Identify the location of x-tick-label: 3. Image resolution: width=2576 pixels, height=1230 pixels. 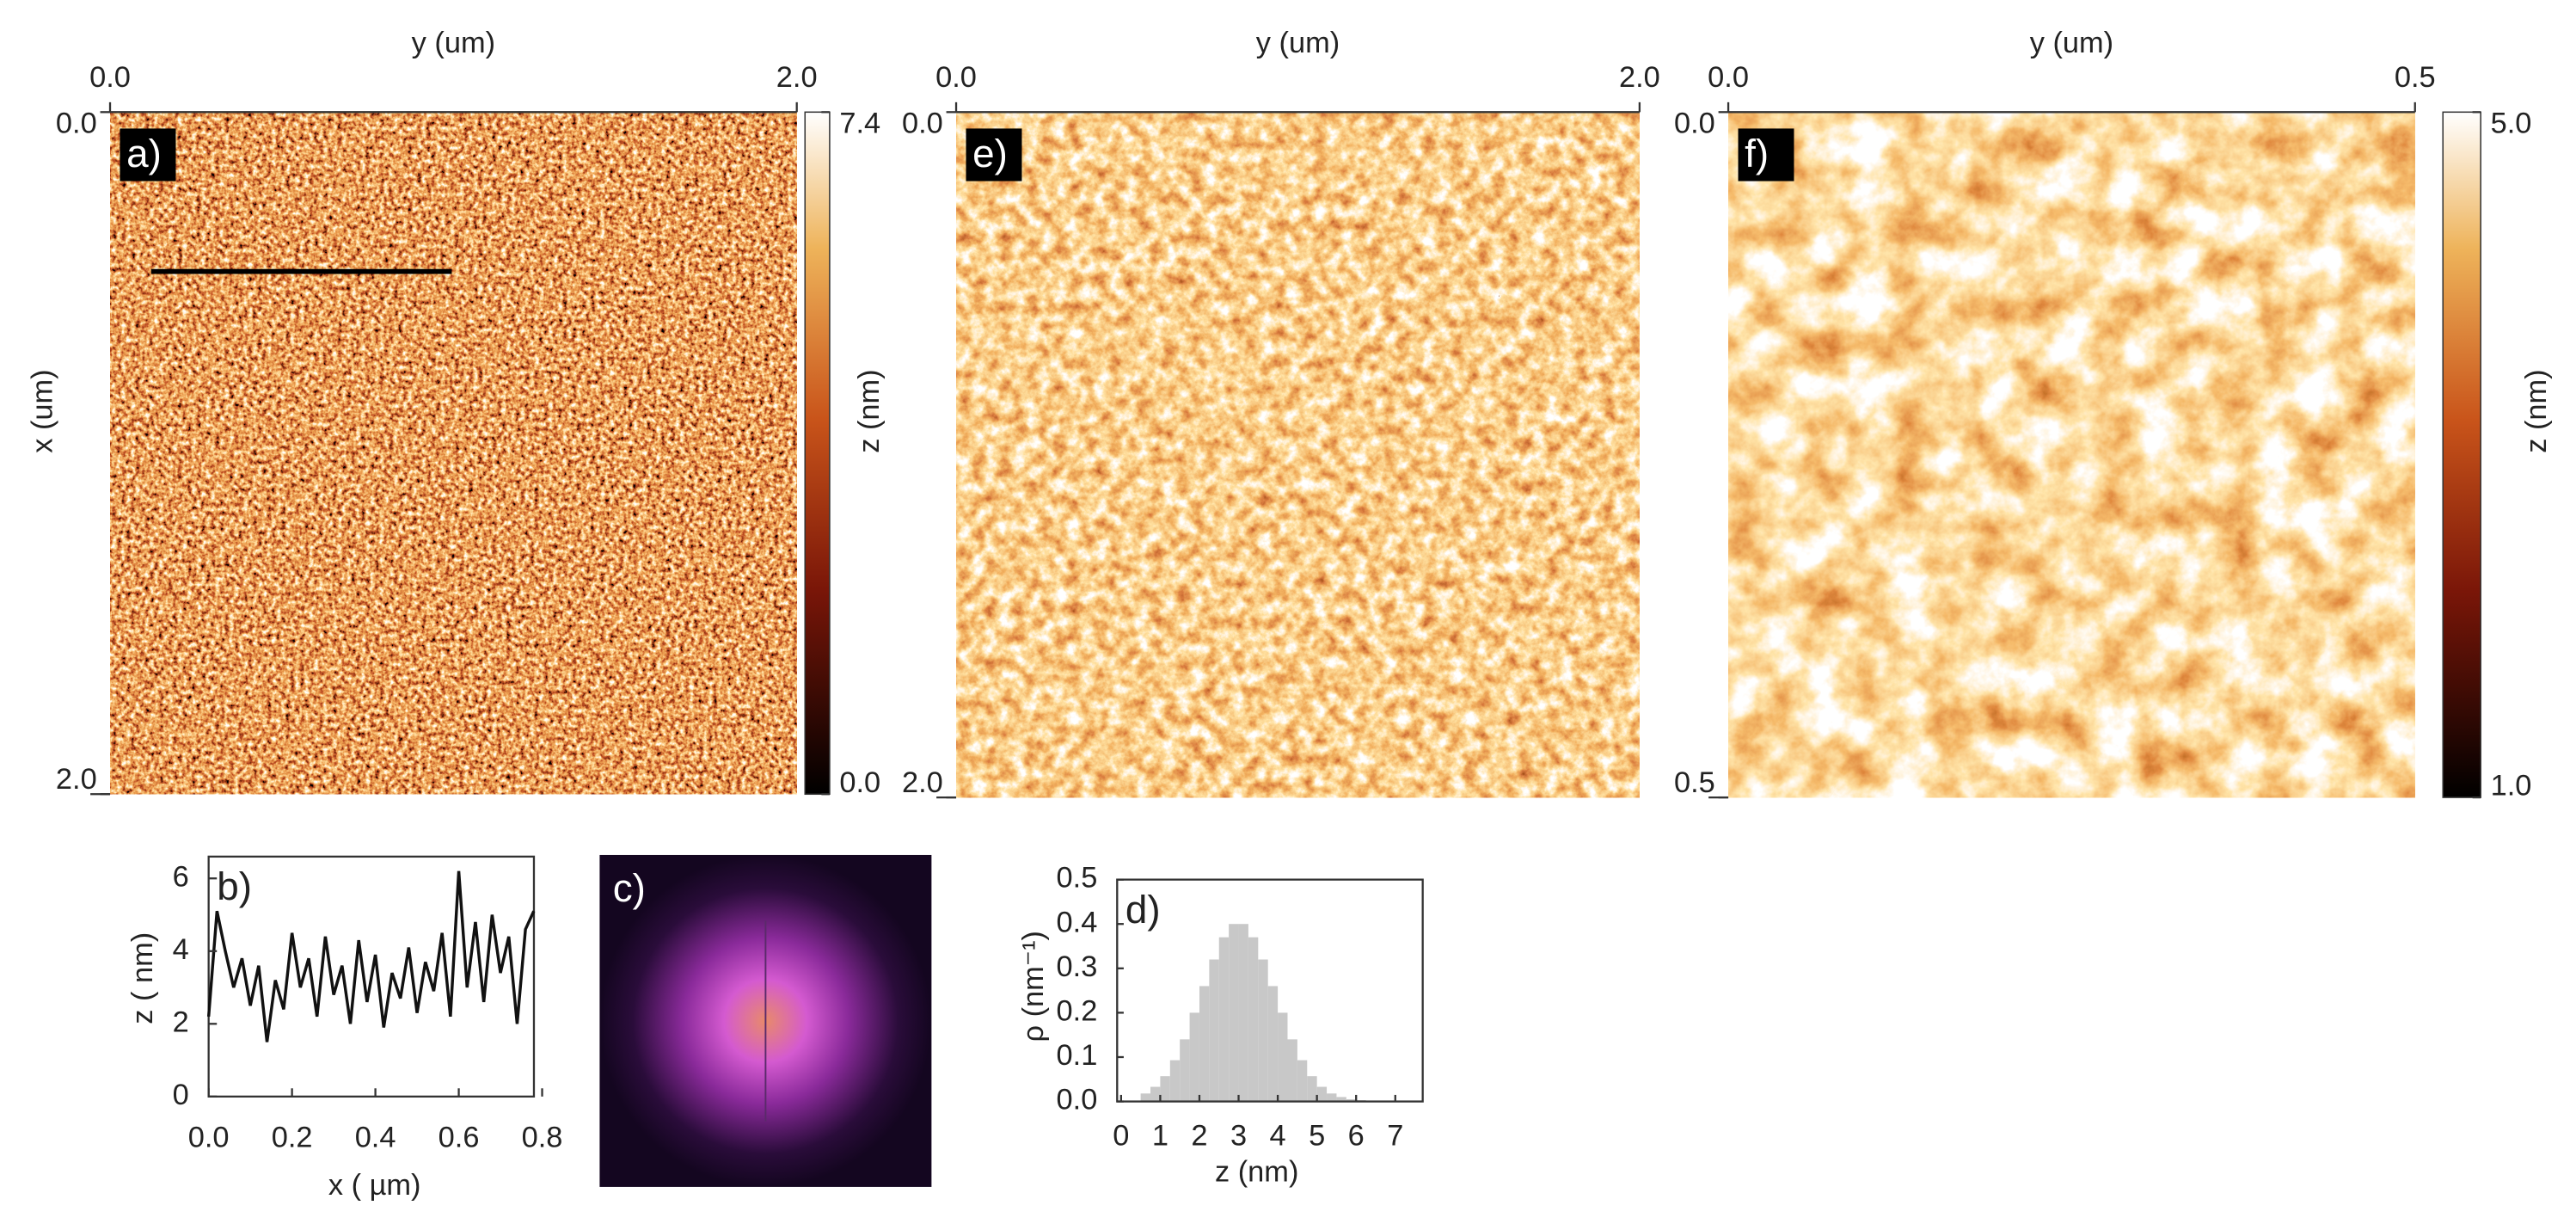
(1238, 1136).